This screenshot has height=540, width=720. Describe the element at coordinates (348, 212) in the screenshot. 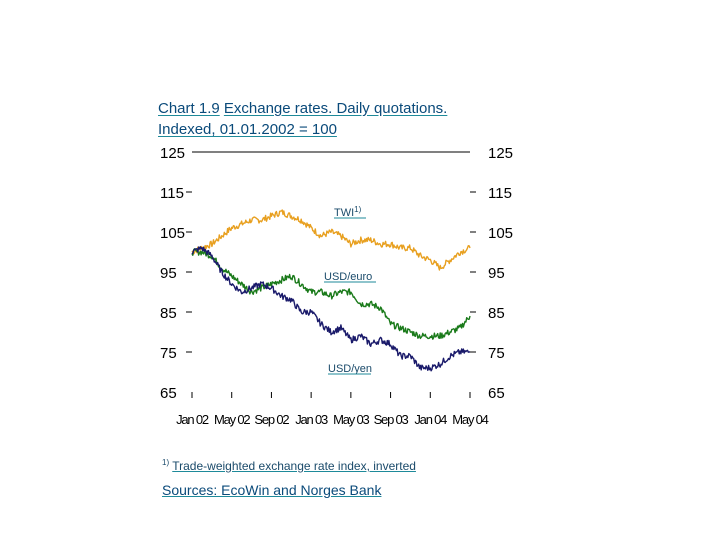

I see `series-label-twi: TWI1)` at that location.